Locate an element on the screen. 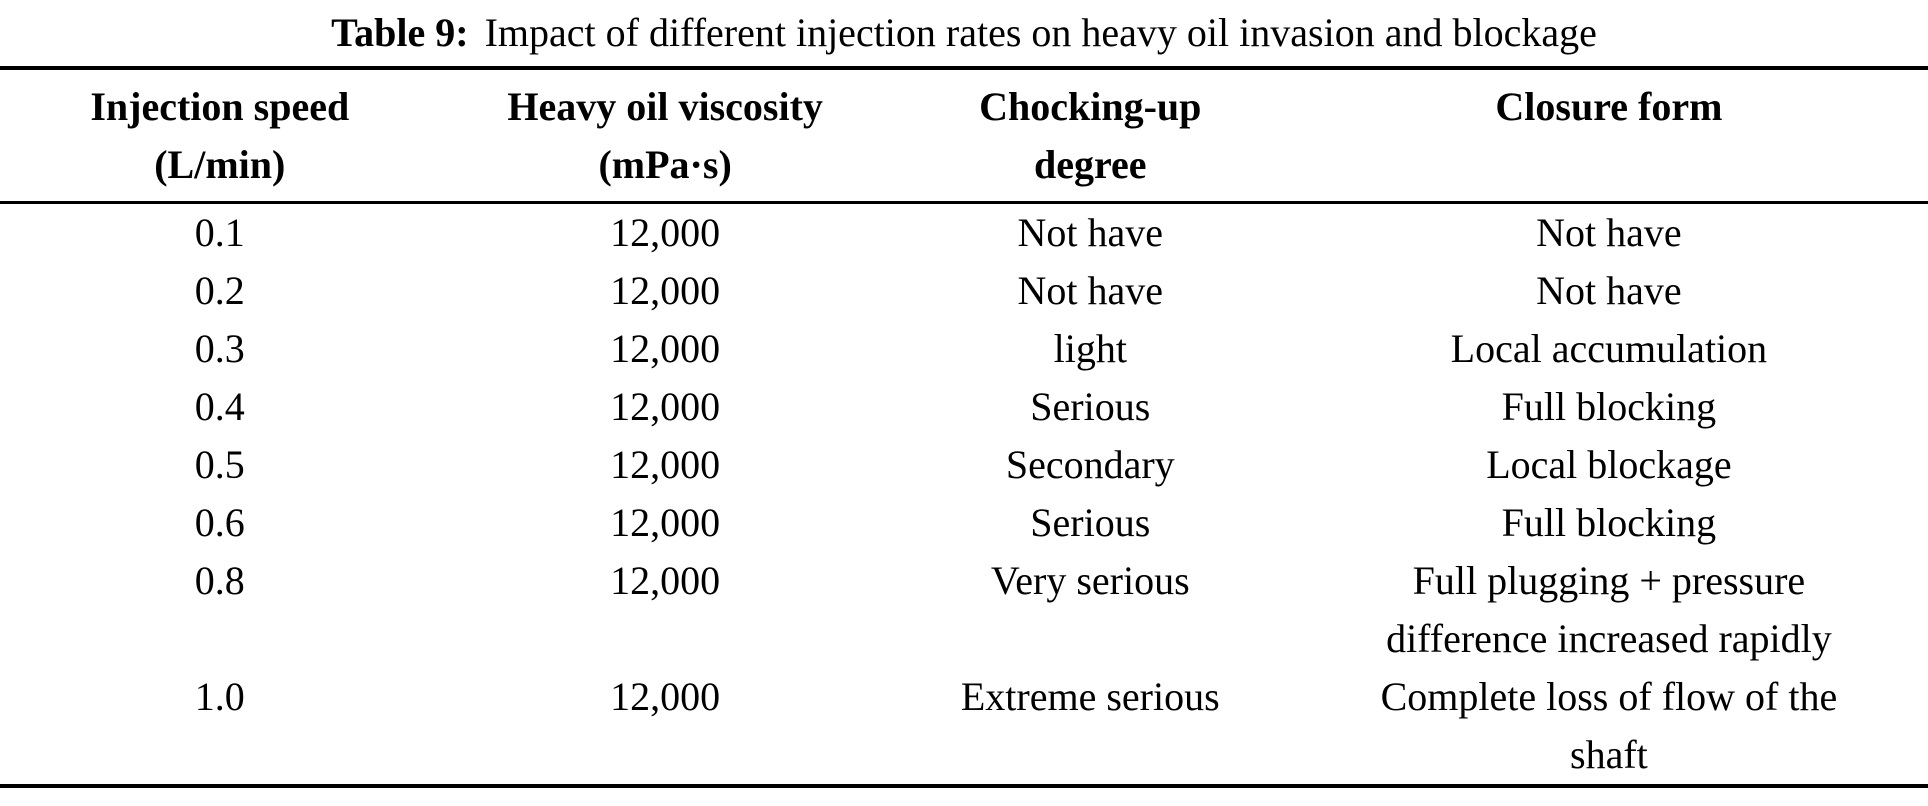 This screenshot has height=806, width=1928. table-row: 0.1 12,000 Not have Not have is located at coordinates (964, 233).